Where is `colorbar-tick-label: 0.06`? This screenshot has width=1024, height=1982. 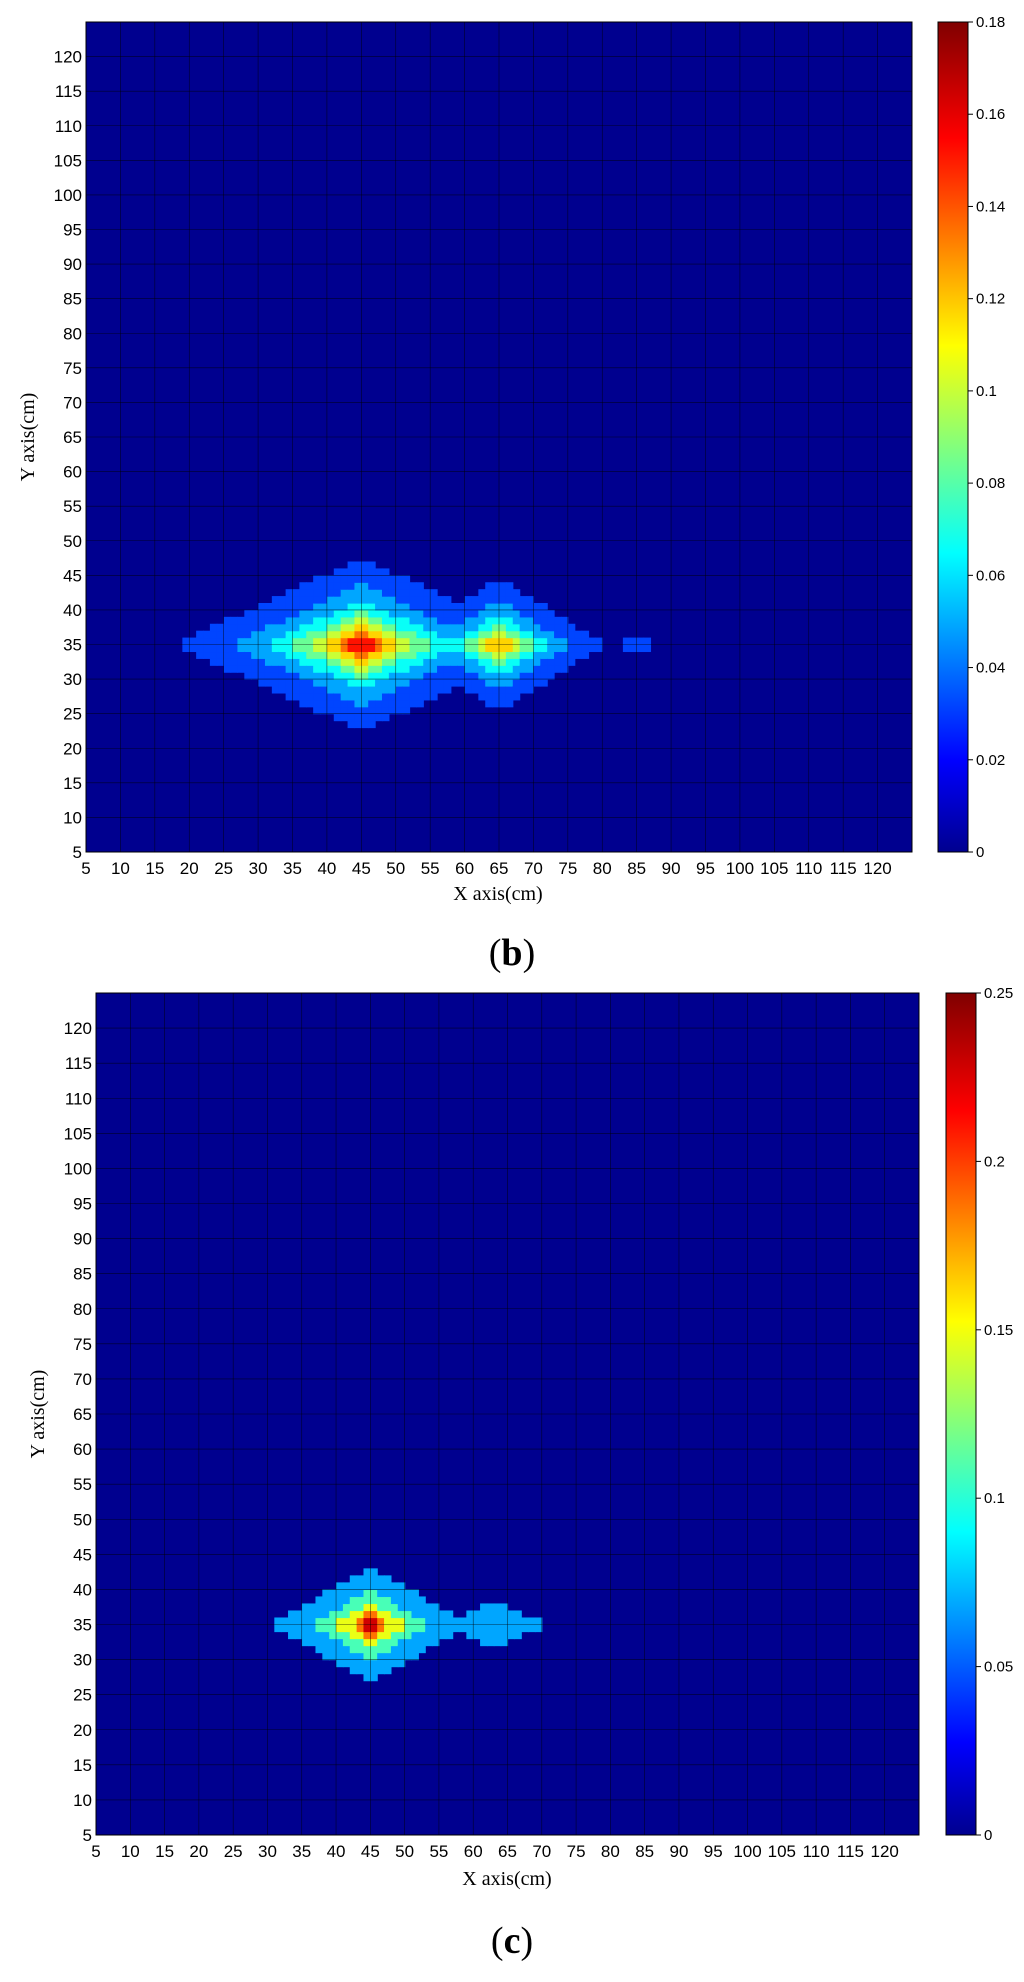 colorbar-tick-label: 0.06 is located at coordinates (990, 575).